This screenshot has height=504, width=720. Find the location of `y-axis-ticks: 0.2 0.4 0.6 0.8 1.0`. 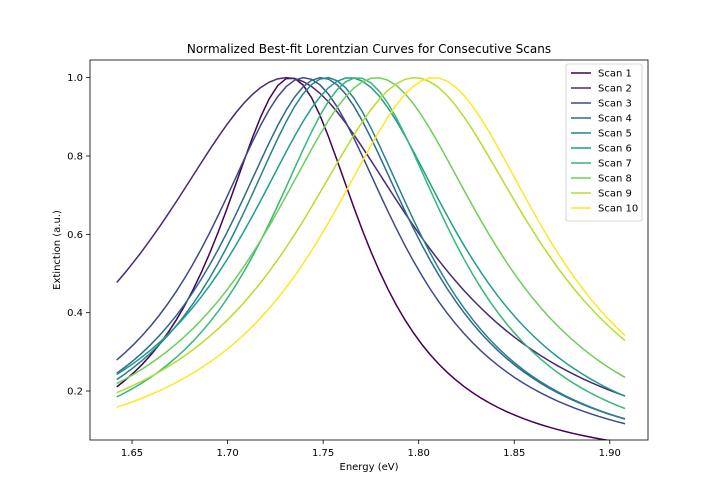

y-axis-ticks: 0.2 0.4 0.6 0.8 1.0 is located at coordinates (78, 235).